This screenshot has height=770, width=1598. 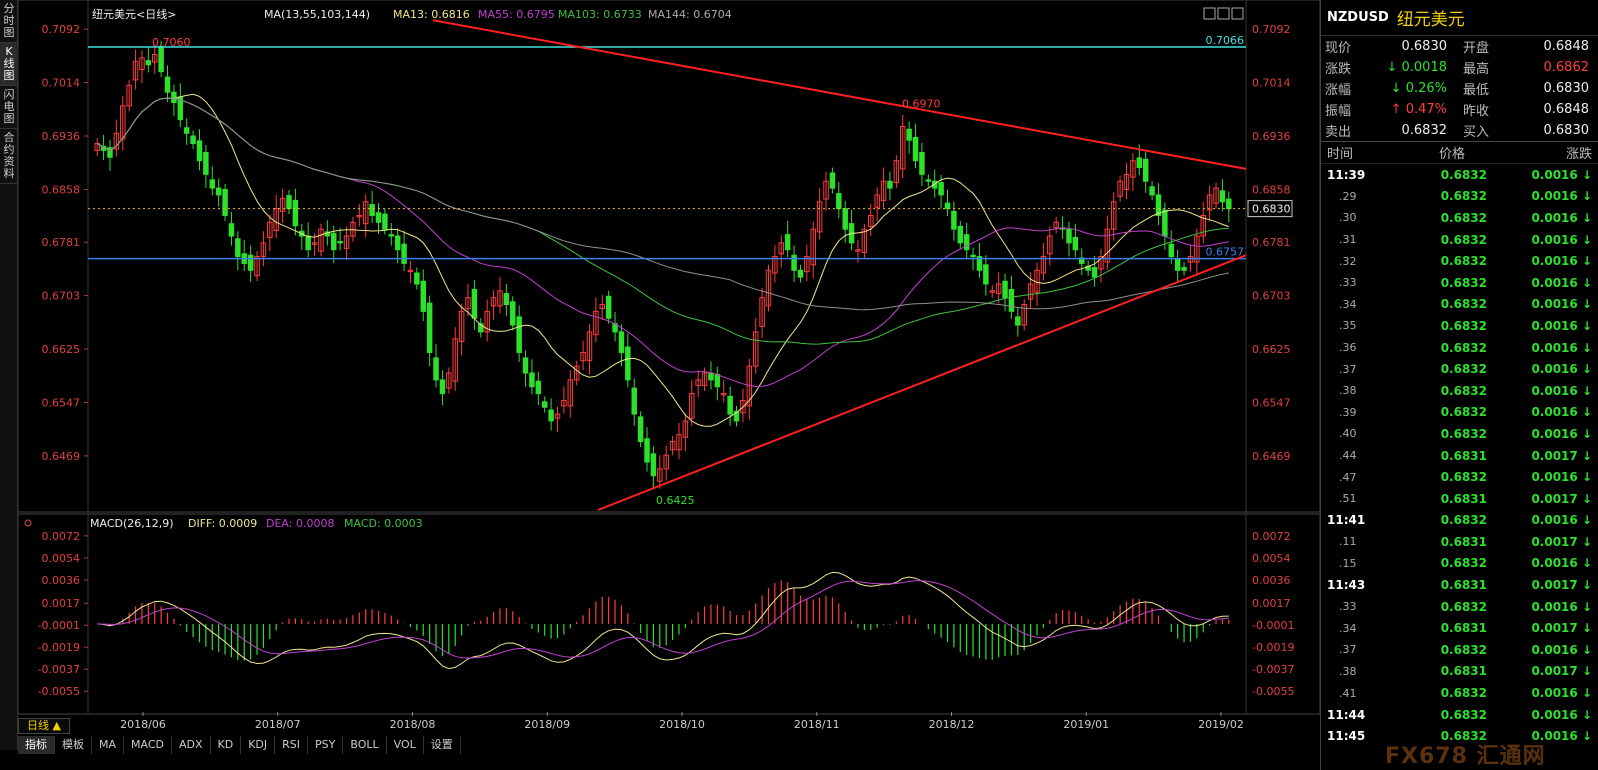 I want to click on x-tick-label: 2018/12, so click(x=952, y=724).